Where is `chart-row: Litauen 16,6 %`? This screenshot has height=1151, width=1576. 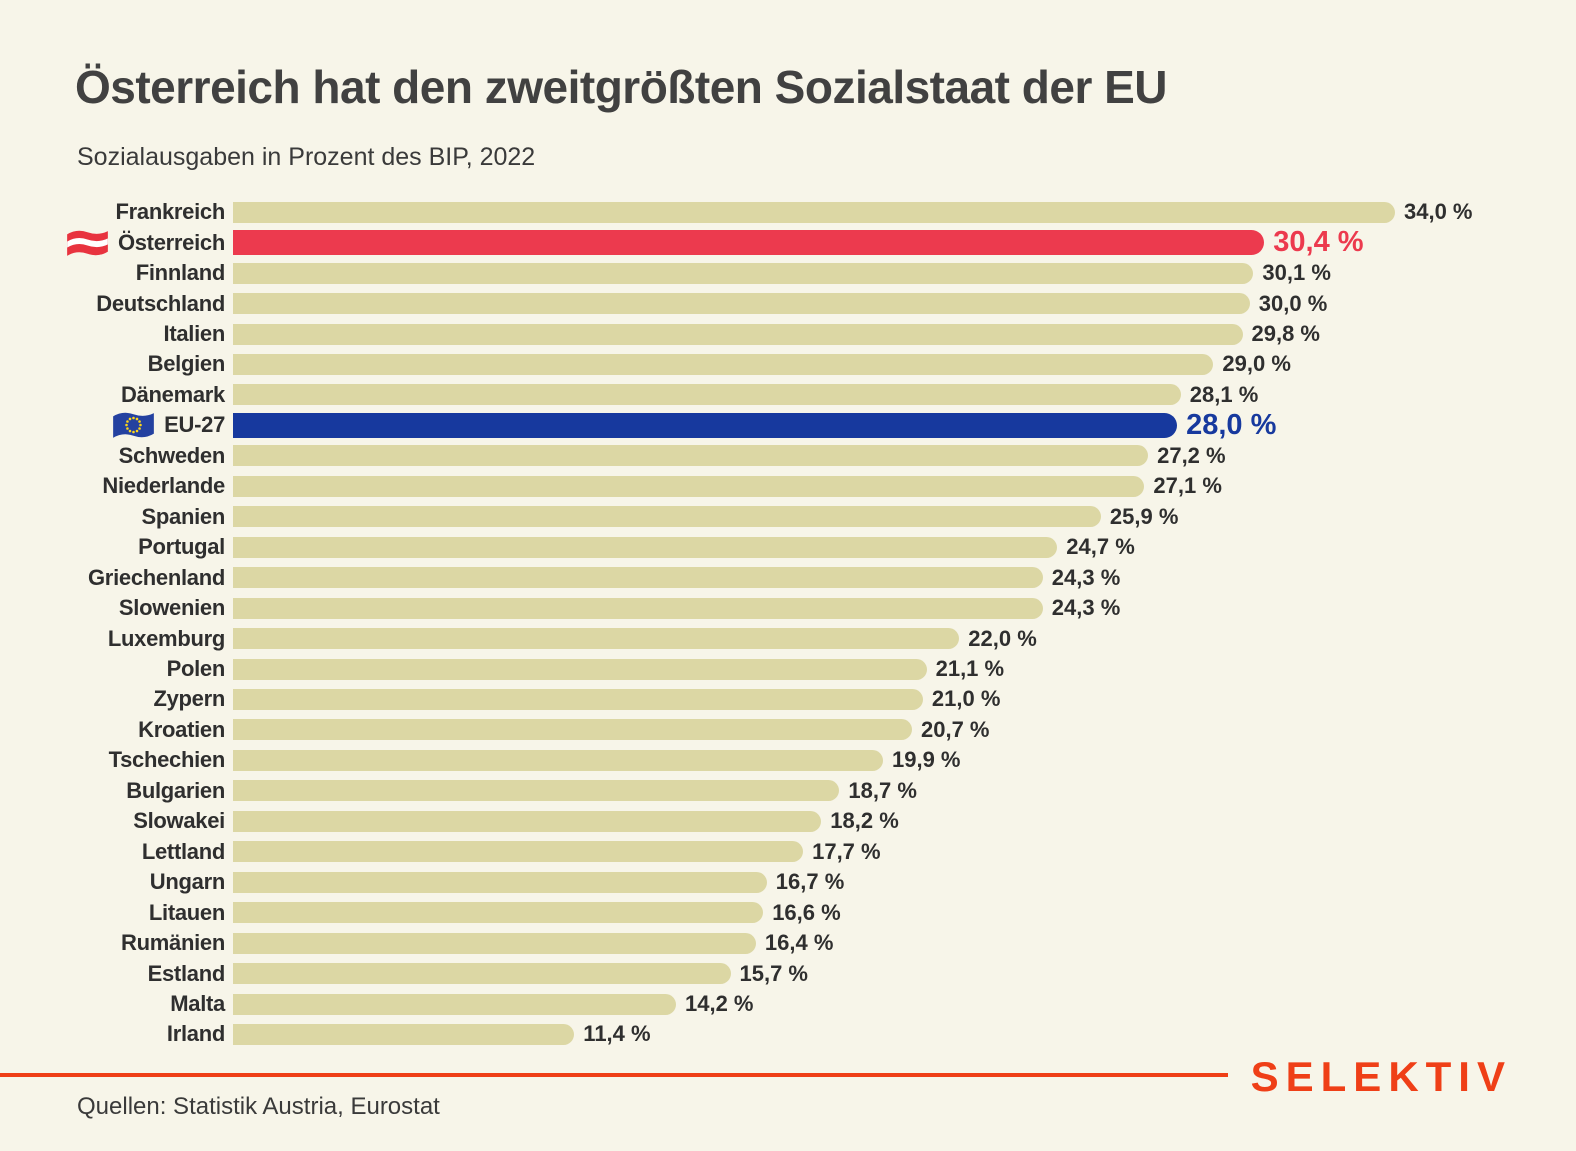 chart-row: Litauen 16,6 % is located at coordinates (788, 912).